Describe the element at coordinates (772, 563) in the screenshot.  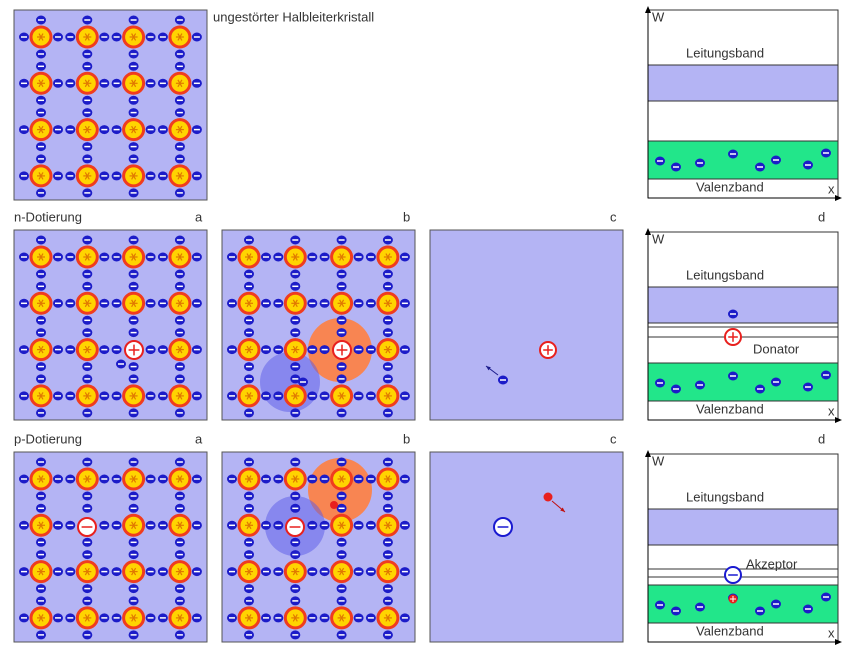
I see `level-label: Akzeptor` at that location.